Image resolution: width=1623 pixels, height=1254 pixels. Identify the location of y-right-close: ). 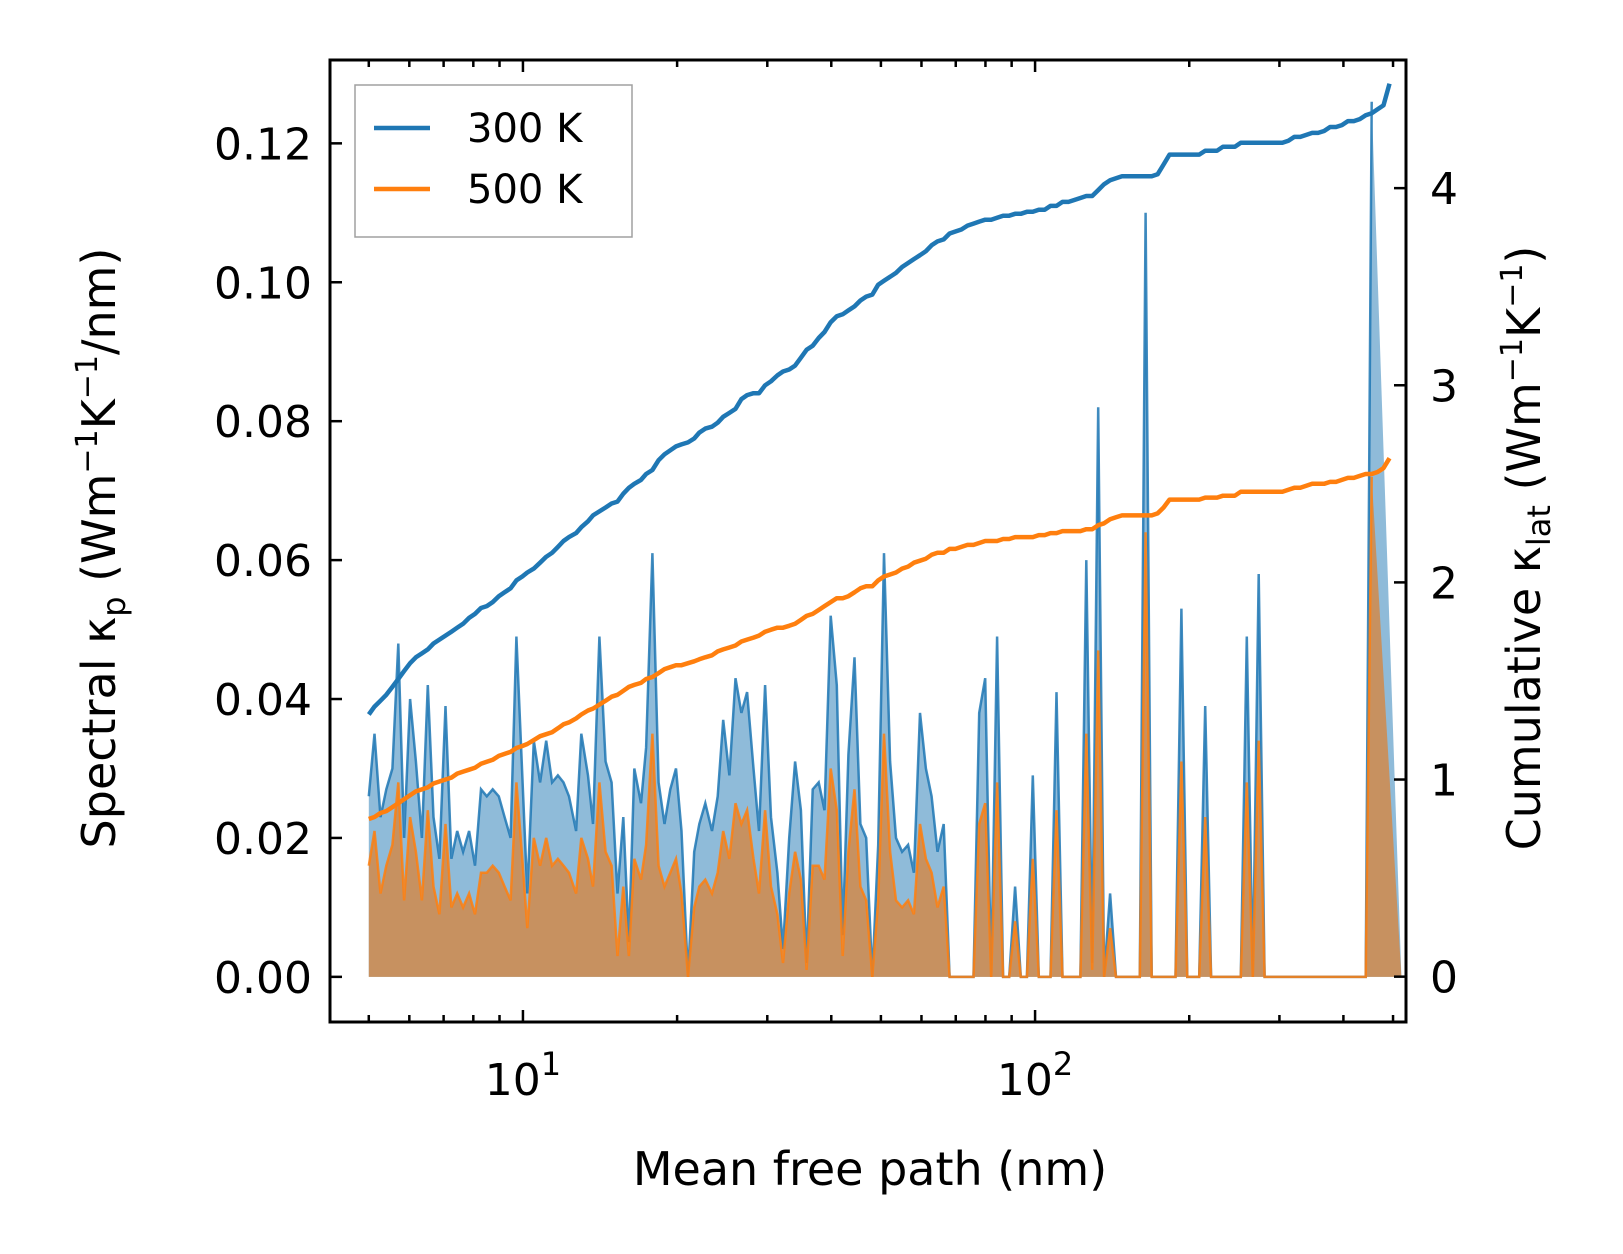
(1524, 255).